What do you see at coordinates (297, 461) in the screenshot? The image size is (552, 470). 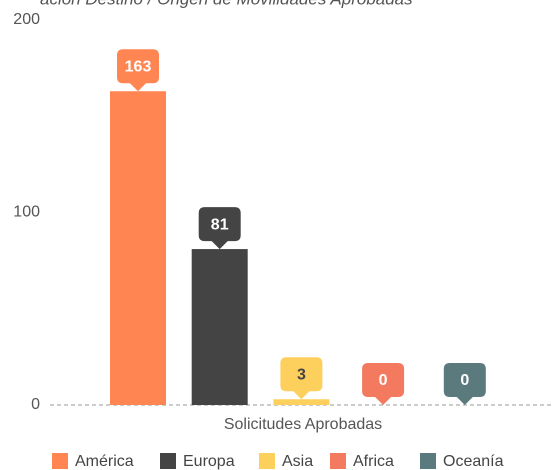 I see `legend-label: Asia` at bounding box center [297, 461].